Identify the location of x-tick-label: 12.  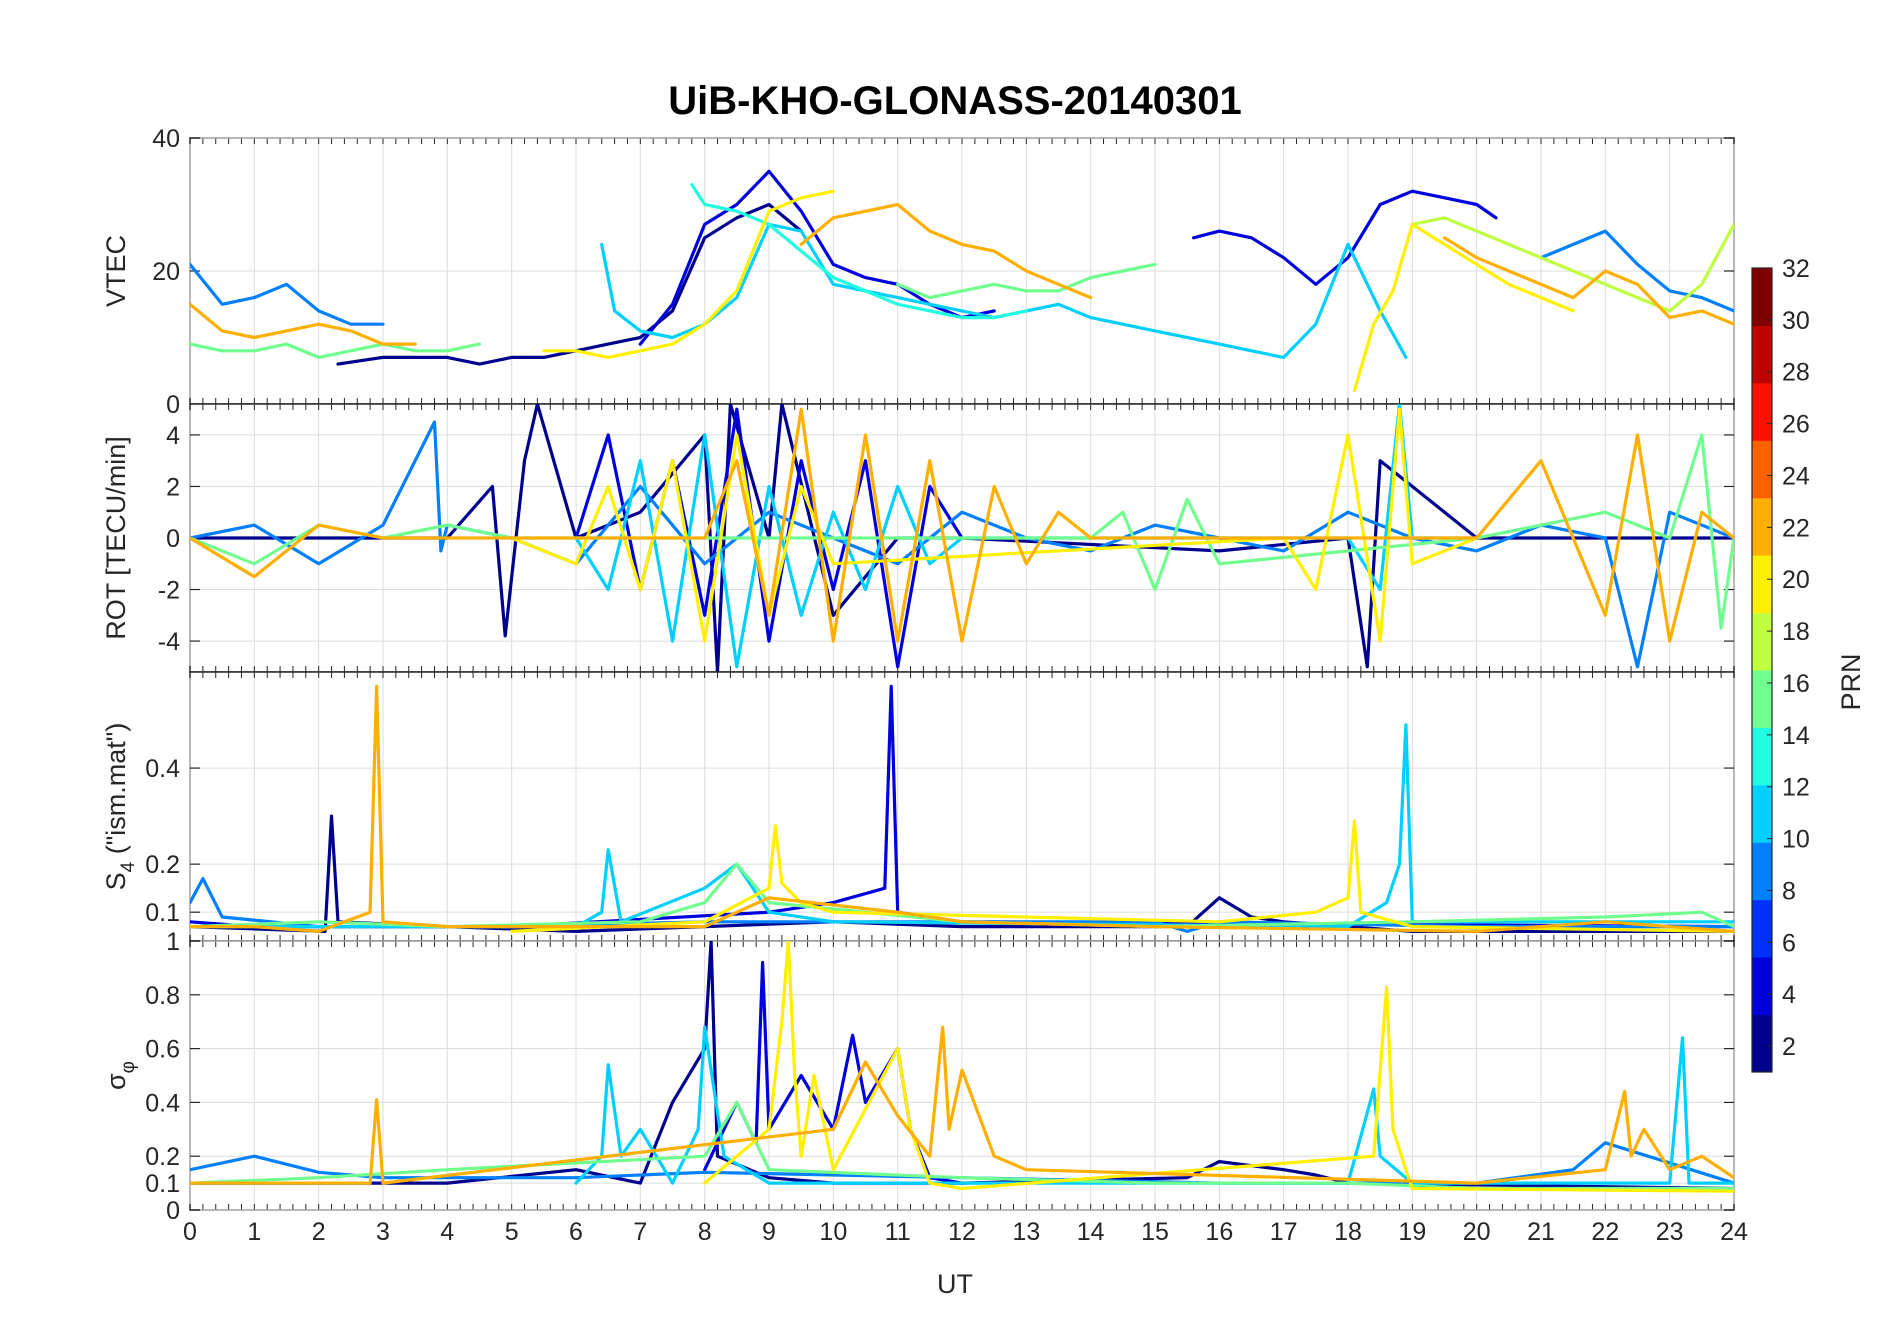
(962, 1232).